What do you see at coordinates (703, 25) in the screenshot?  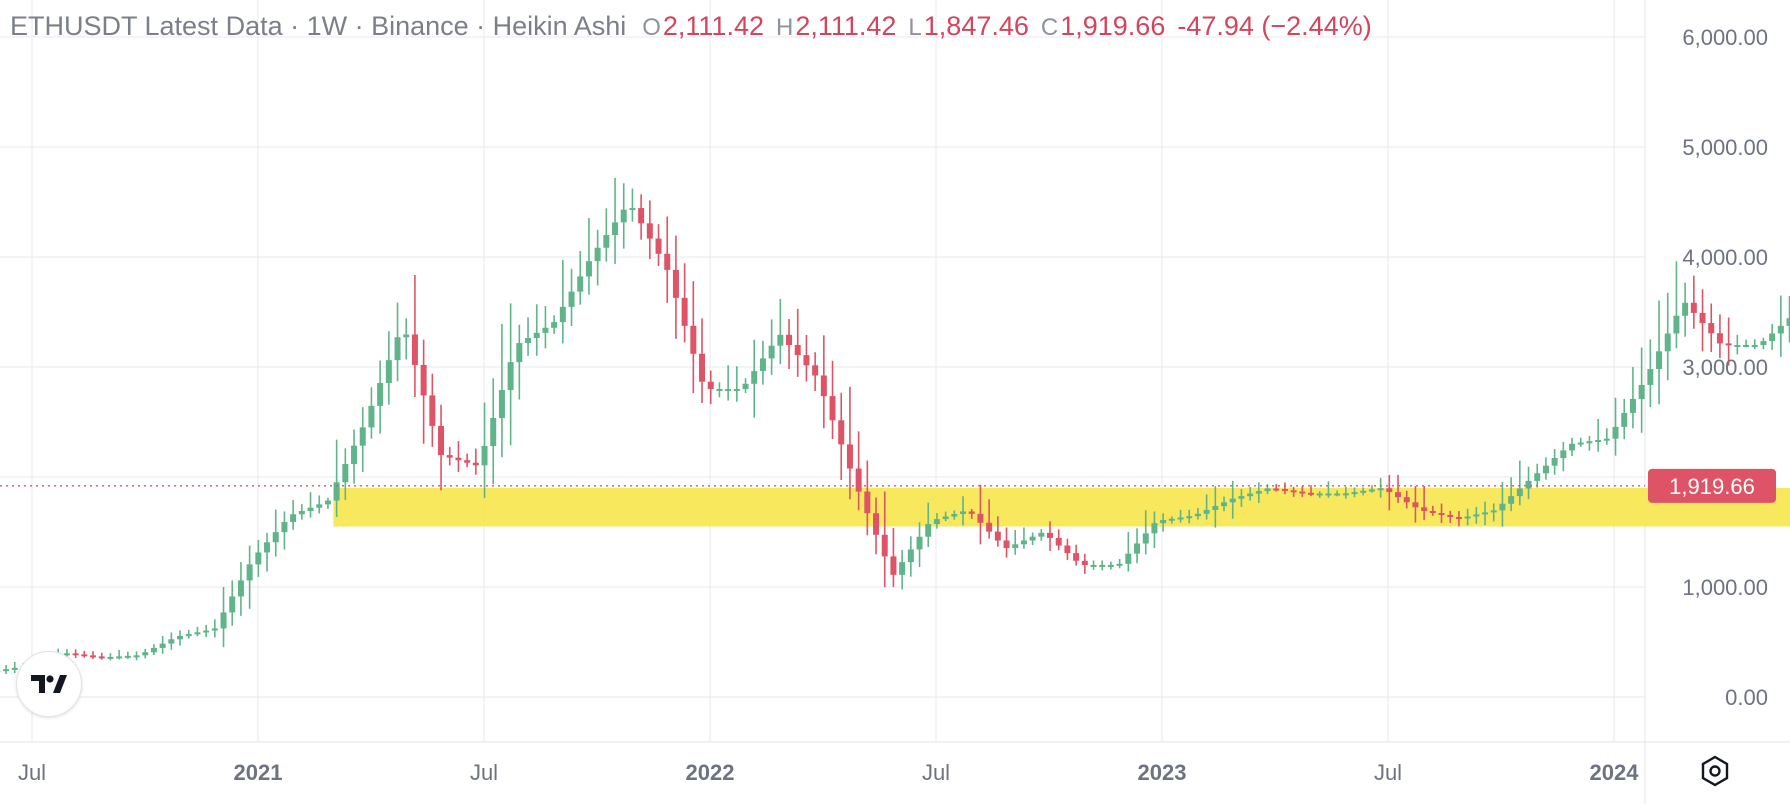 I see `open-value: O2,111.42` at bounding box center [703, 25].